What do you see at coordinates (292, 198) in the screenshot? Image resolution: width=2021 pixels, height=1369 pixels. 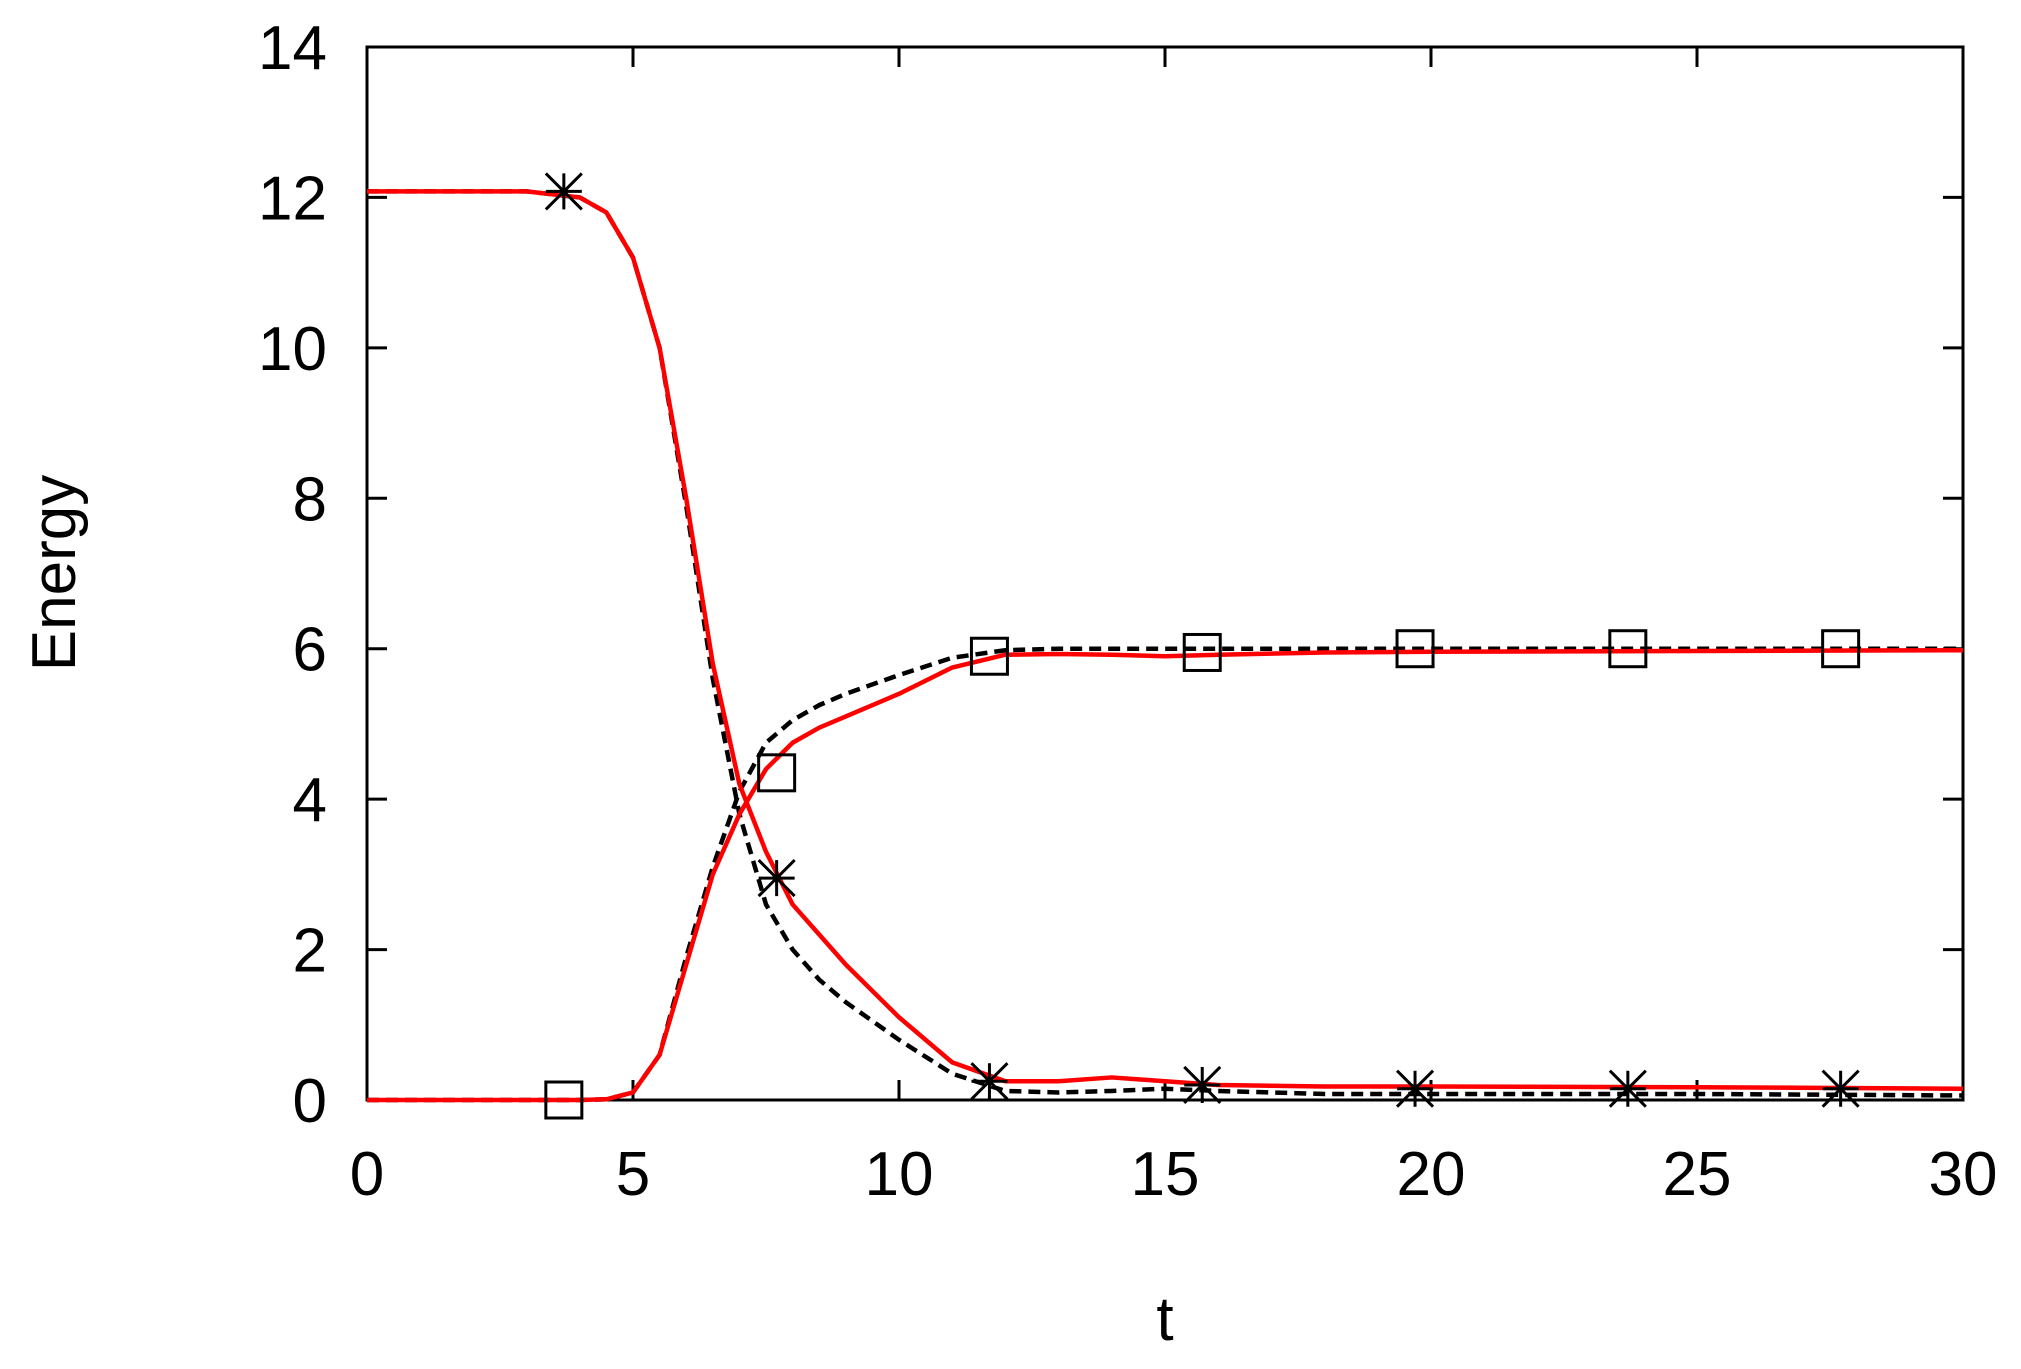 I see `y-tick-label: 12` at bounding box center [292, 198].